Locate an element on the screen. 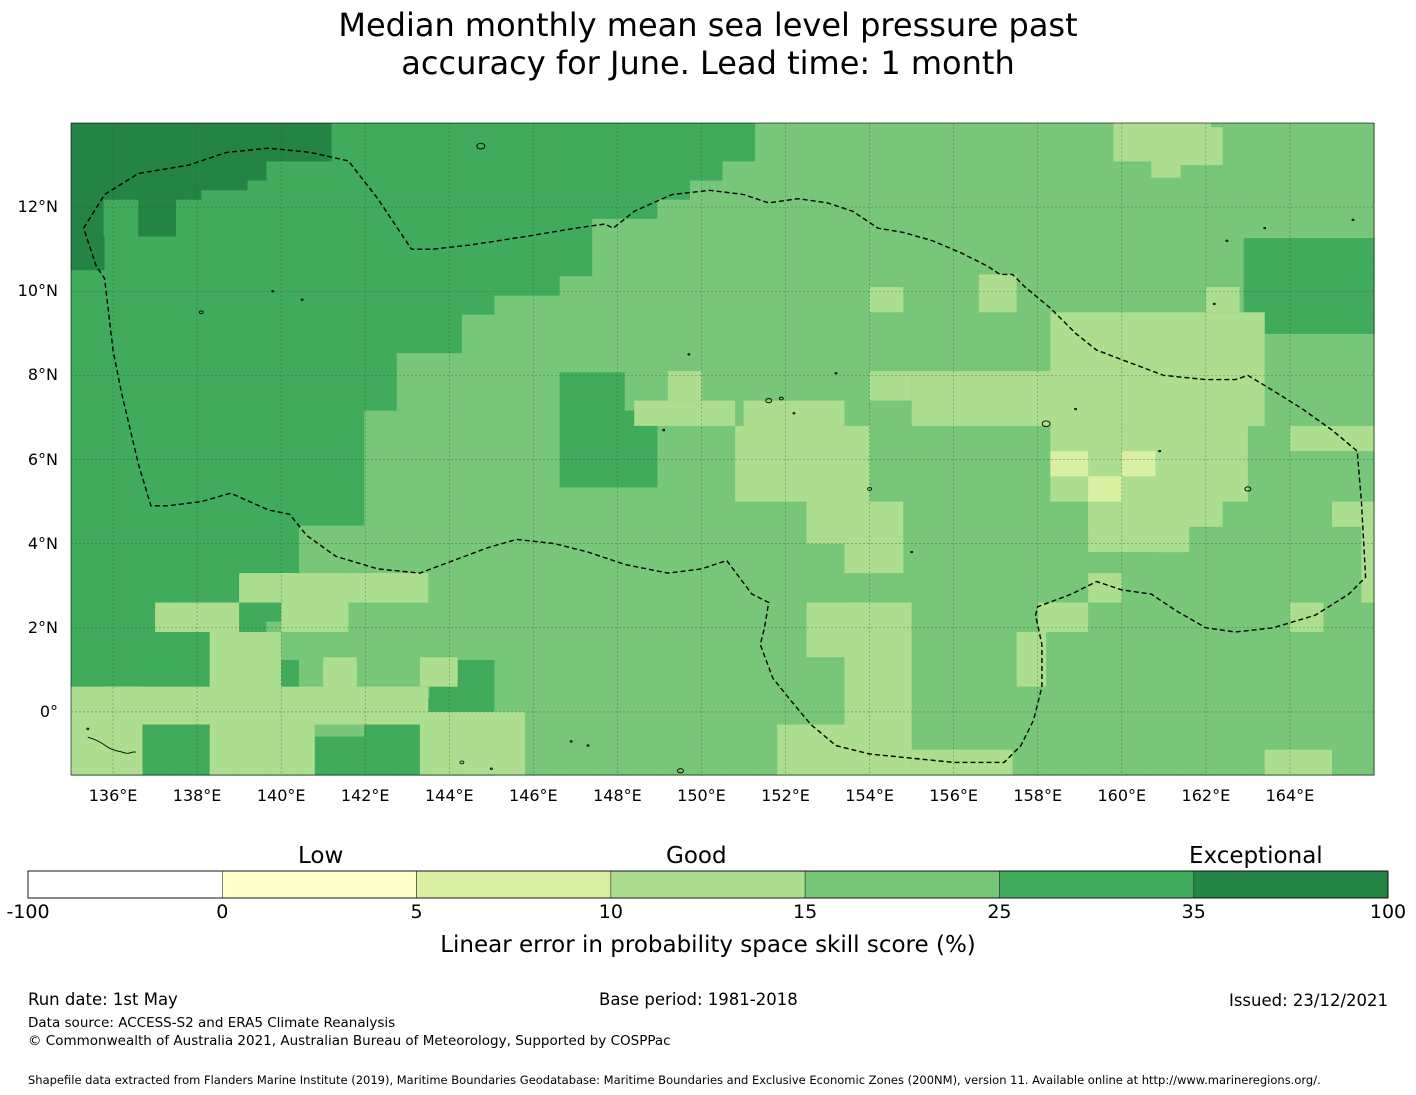 The height and width of the screenshot is (1095, 1416). longitude-tick-label: 150°E is located at coordinates (701, 795).